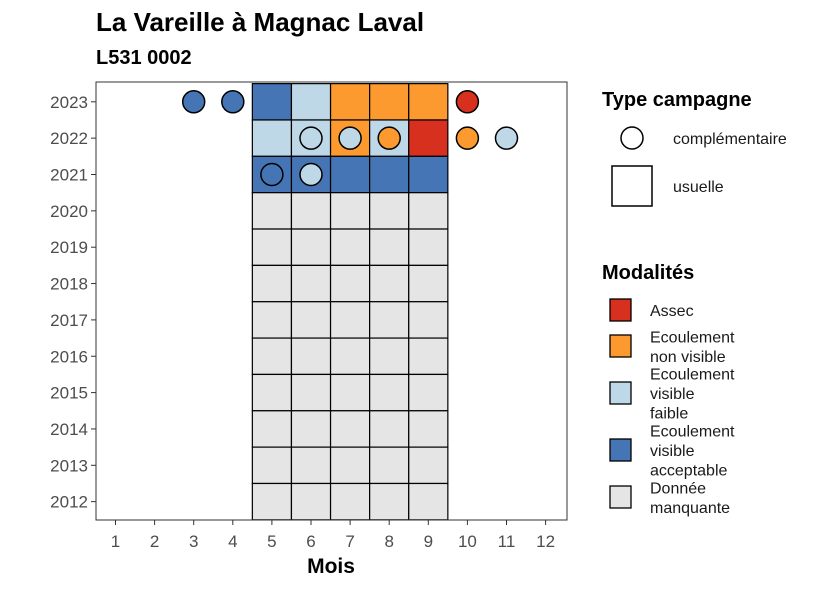 The width and height of the screenshot is (826, 590). Describe the element at coordinates (271, 541) in the screenshot. I see `x-tick-5: 5` at that location.